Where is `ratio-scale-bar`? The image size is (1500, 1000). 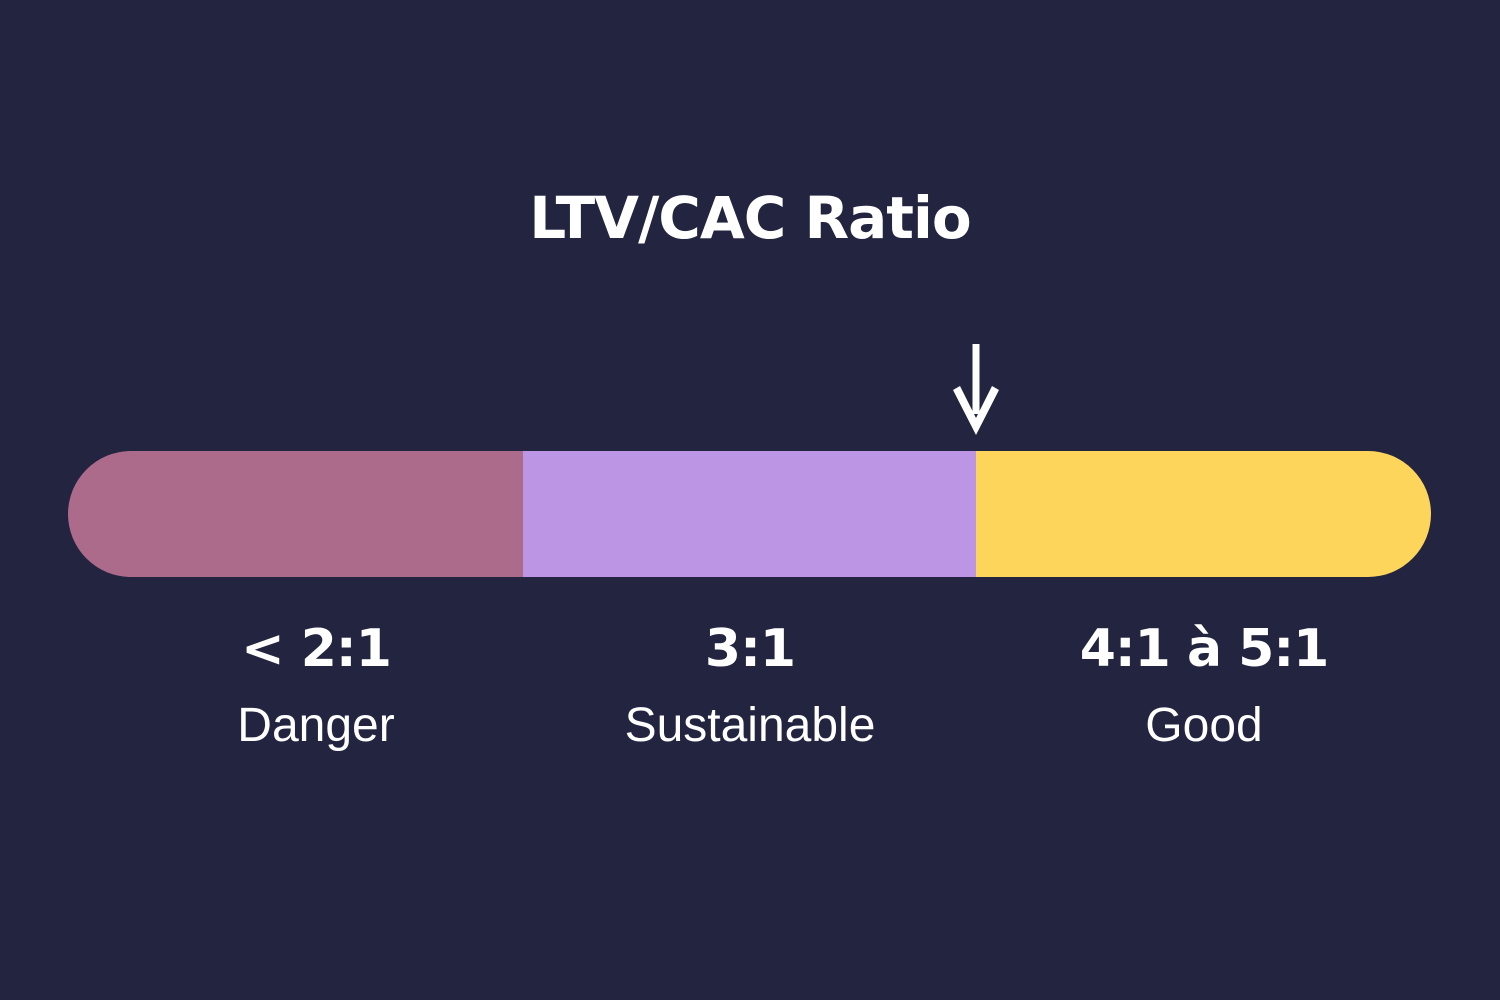
ratio-scale-bar is located at coordinates (749, 514).